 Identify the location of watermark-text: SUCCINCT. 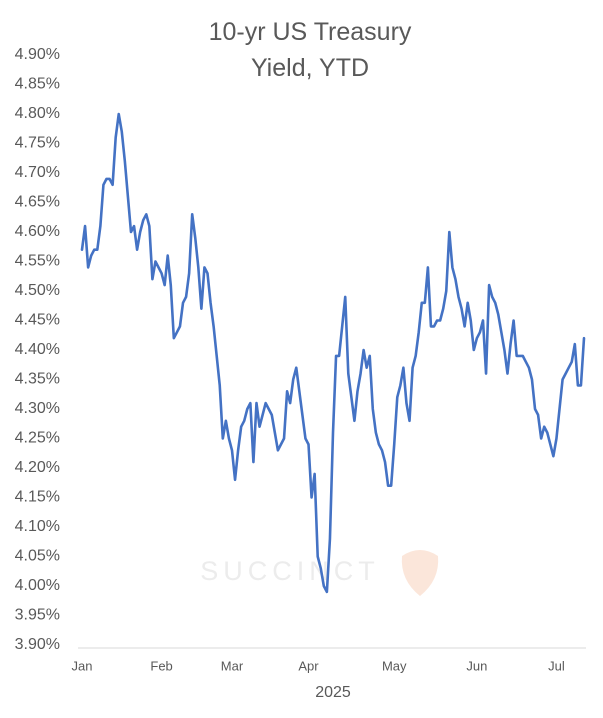
(290, 571).